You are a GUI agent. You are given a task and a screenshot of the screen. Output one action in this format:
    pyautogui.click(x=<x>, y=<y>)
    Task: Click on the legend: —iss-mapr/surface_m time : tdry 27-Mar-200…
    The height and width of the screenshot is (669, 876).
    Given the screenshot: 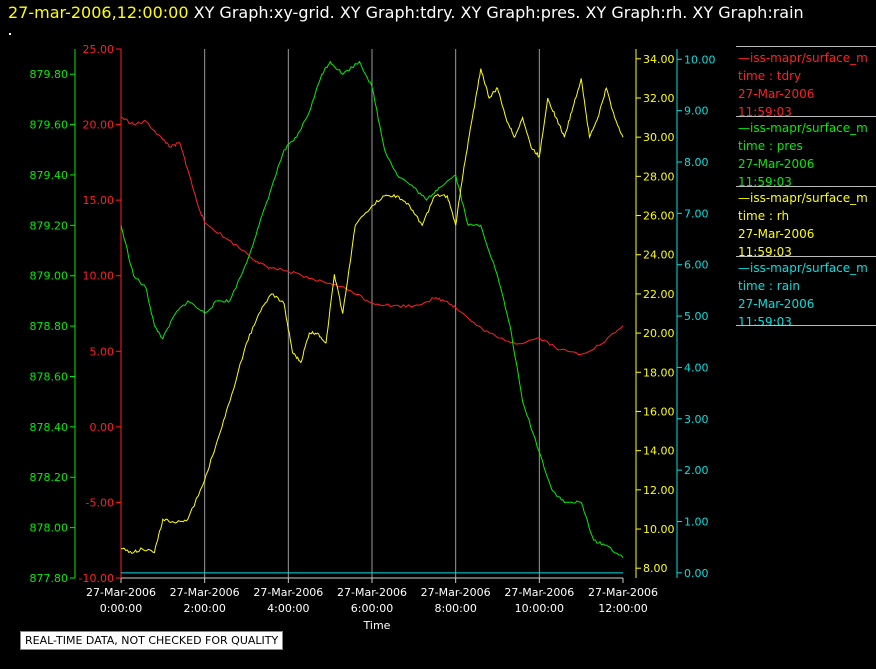 What is the action you would take?
    pyautogui.click(x=806, y=186)
    